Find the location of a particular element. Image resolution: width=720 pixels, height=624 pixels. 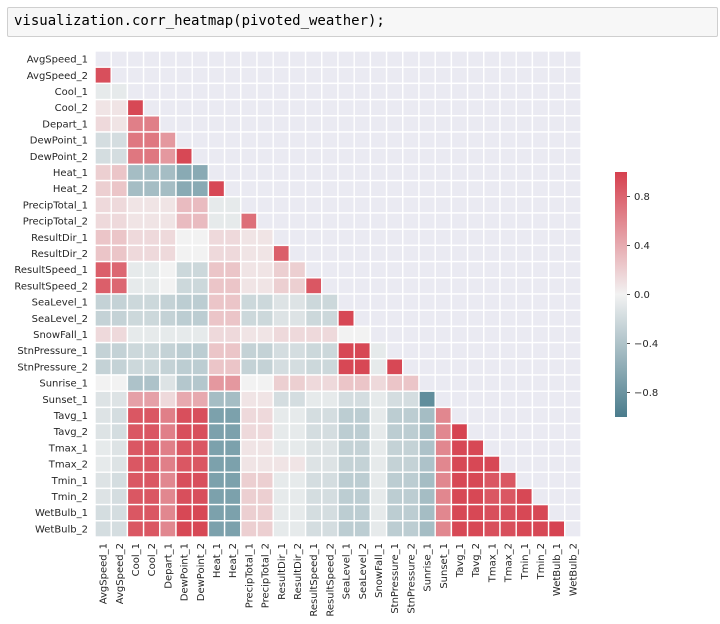

x-tick-label: StnPressure_1 is located at coordinates (395, 578).